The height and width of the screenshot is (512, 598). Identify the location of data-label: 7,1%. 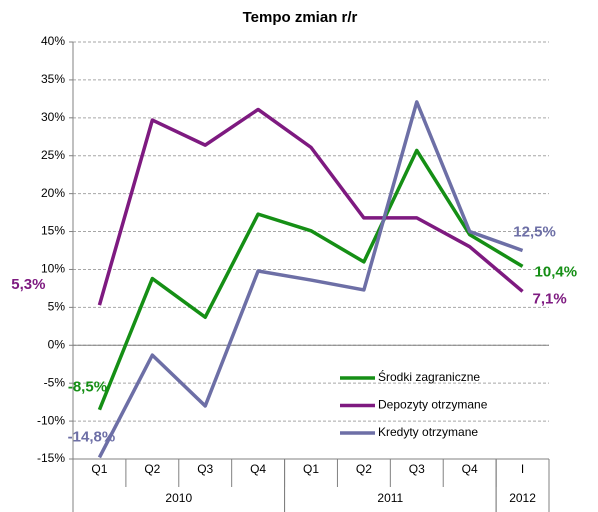
(550, 298).